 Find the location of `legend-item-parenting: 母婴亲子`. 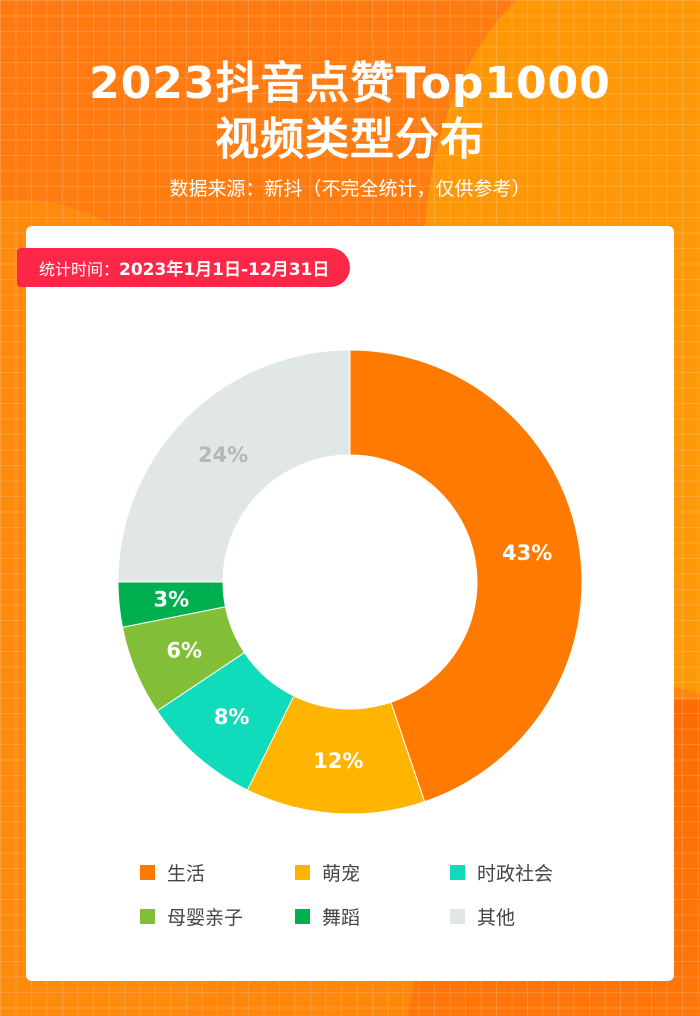

legend-item-parenting: 母婴亲子 is located at coordinates (217, 916).